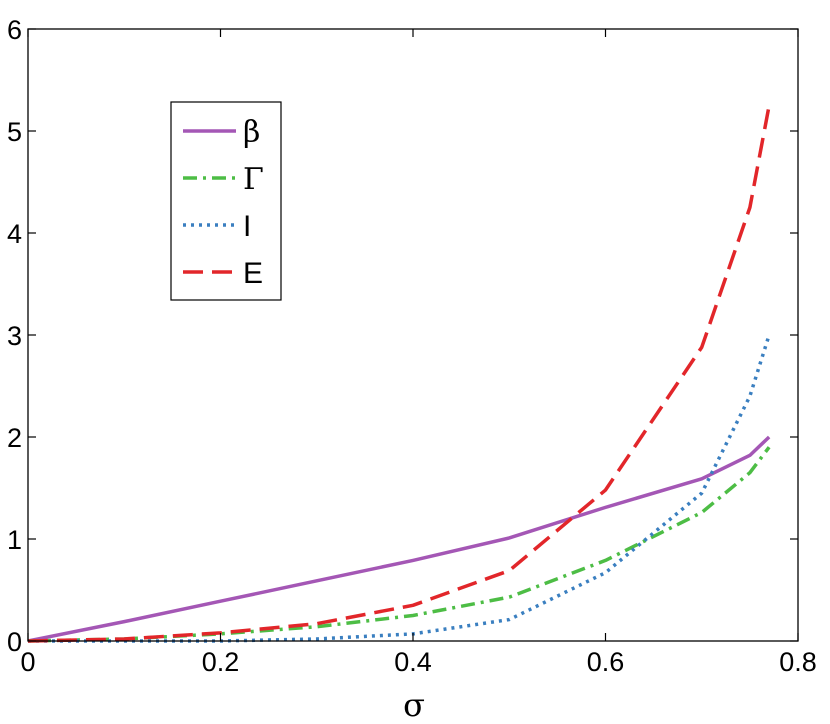 The height and width of the screenshot is (724, 830). I want to click on legend-label-3: I, so click(247, 226).